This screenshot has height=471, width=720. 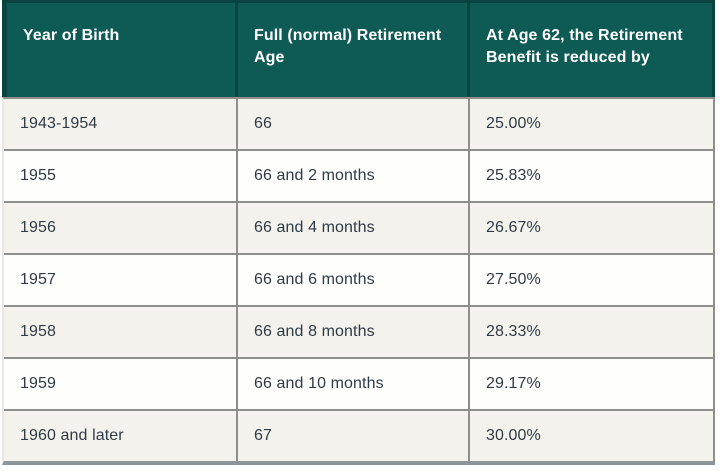 I want to click on cell-benefit-reduction: 30.00%, so click(x=513, y=435).